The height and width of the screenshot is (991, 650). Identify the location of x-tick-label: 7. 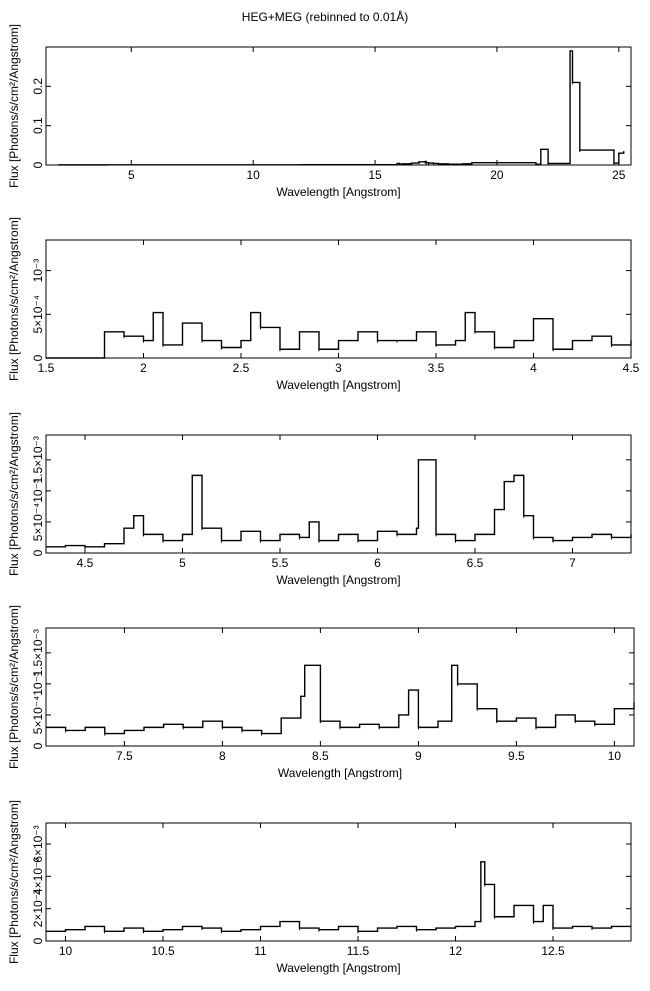
(572, 563).